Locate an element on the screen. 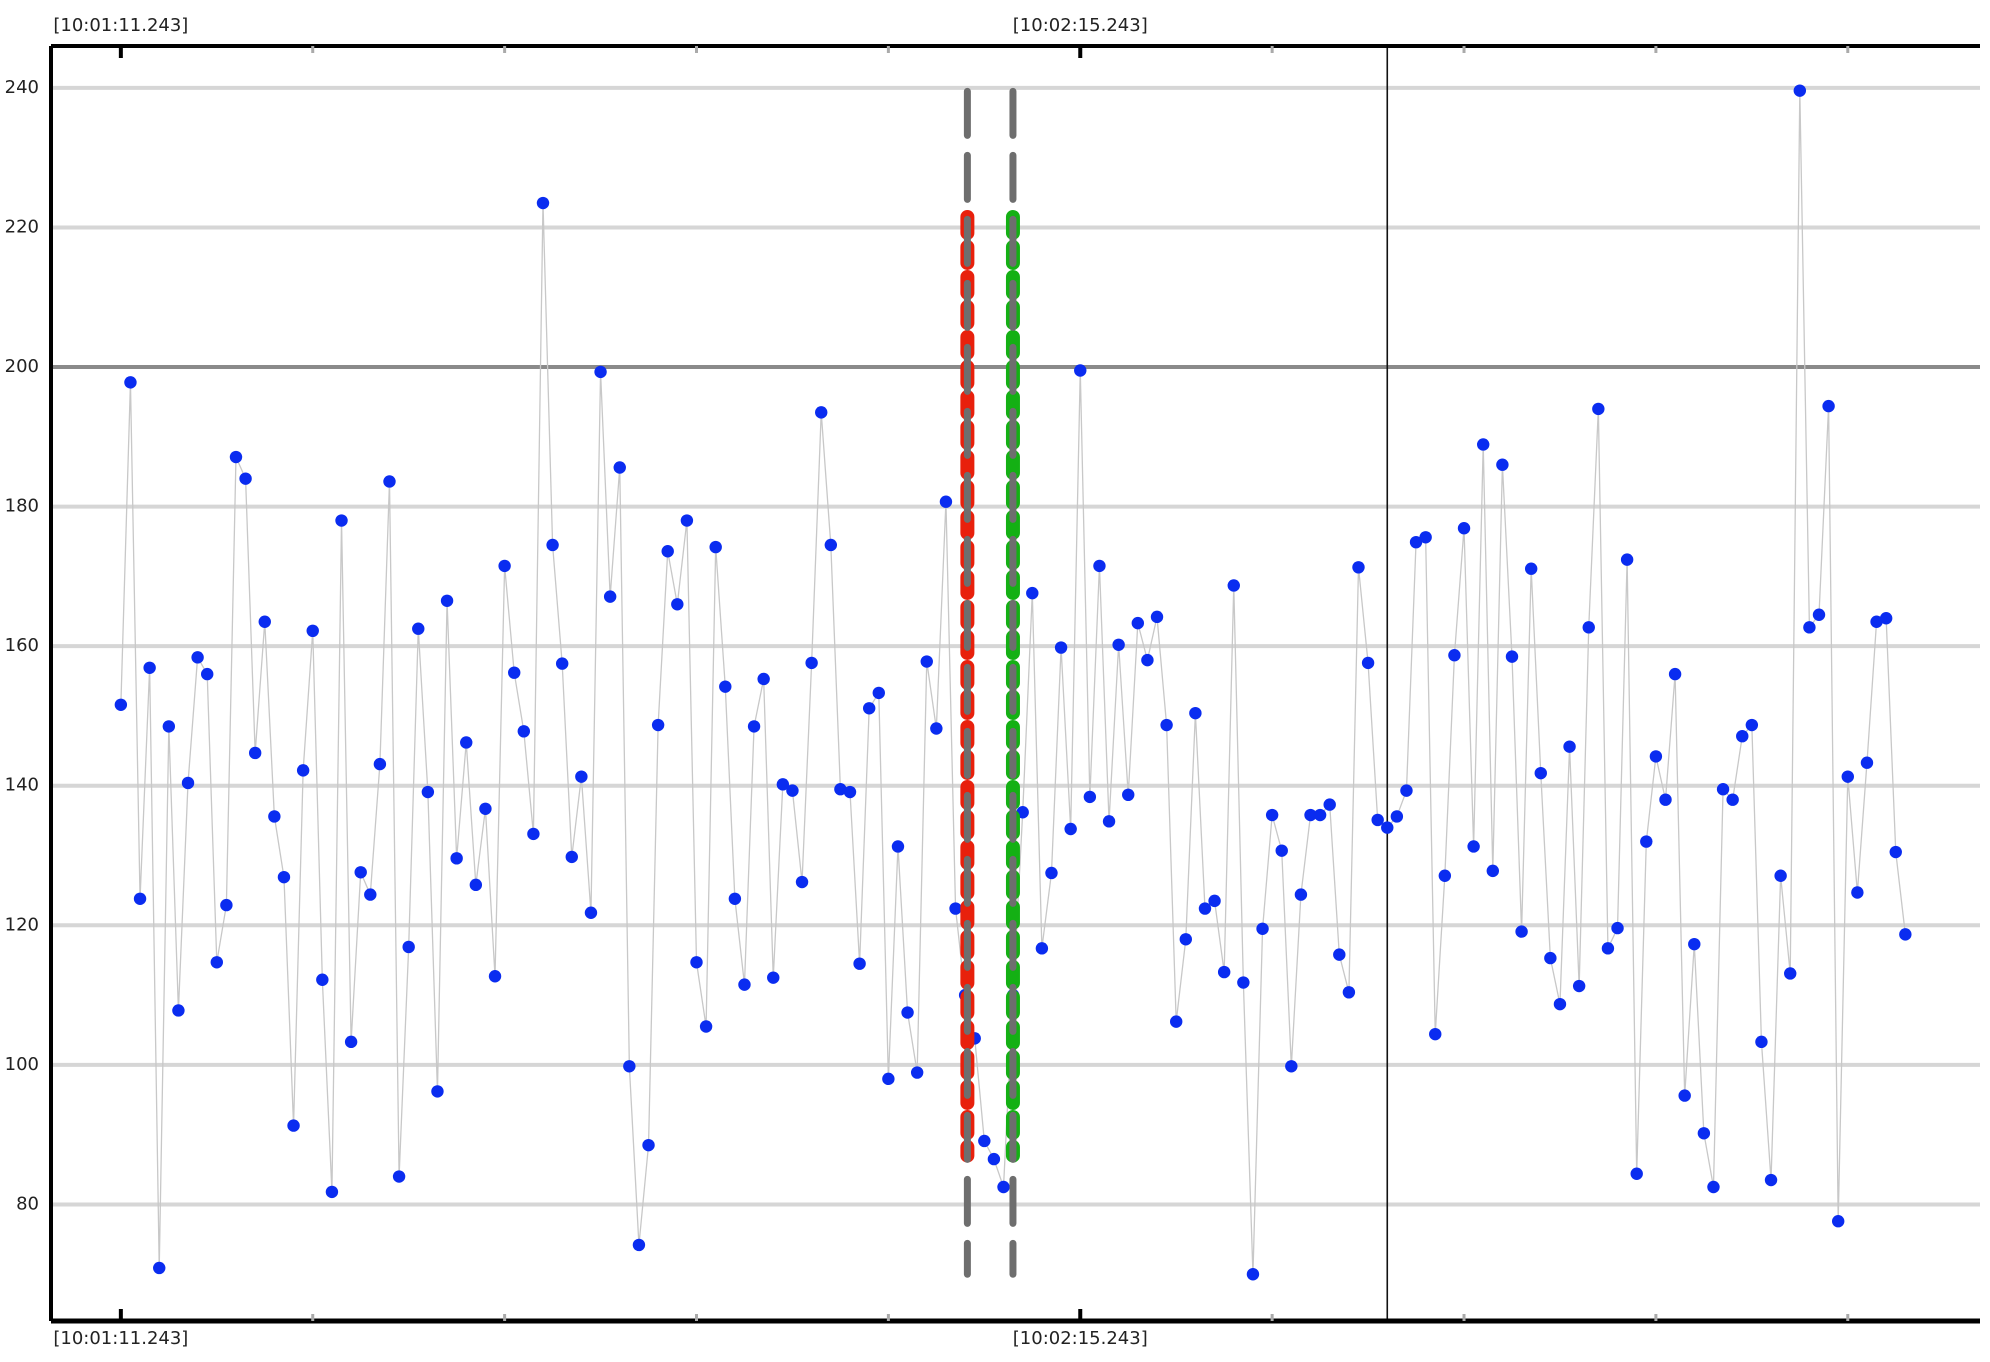 The width and height of the screenshot is (1990, 1362). x-tick-label: [10:01:11.243] is located at coordinates (120, 1338).